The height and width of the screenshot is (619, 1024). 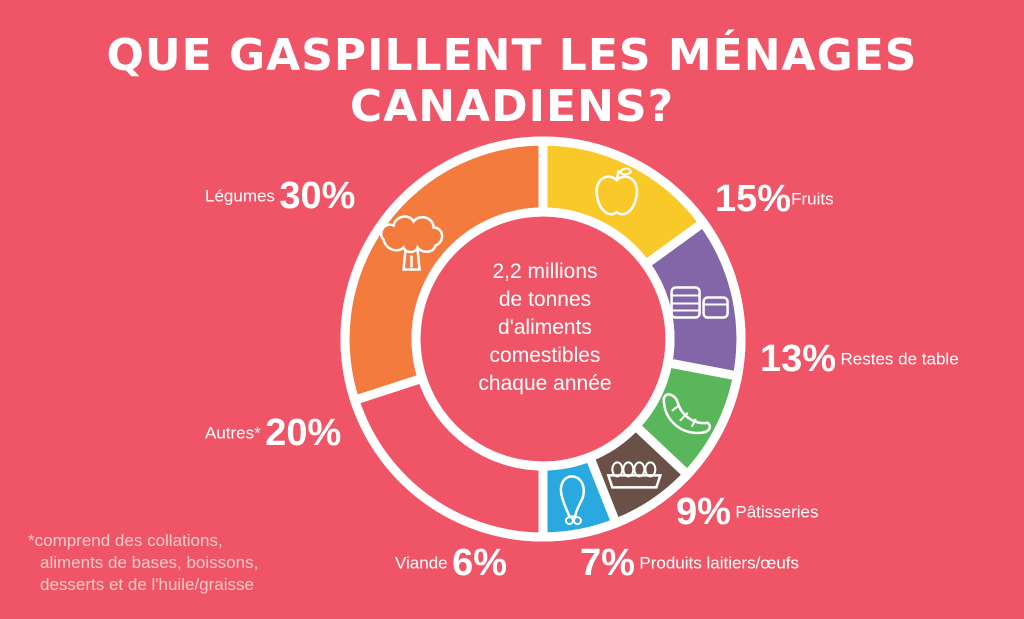 I want to click on footnote-line: *comprend des collations,, so click(x=125, y=540).